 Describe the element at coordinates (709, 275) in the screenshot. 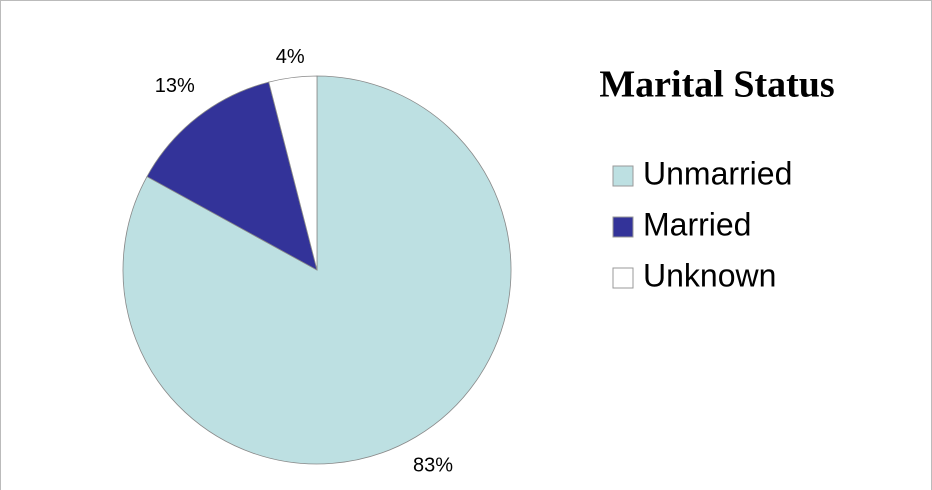

I see `legend-label: Unknown` at that location.